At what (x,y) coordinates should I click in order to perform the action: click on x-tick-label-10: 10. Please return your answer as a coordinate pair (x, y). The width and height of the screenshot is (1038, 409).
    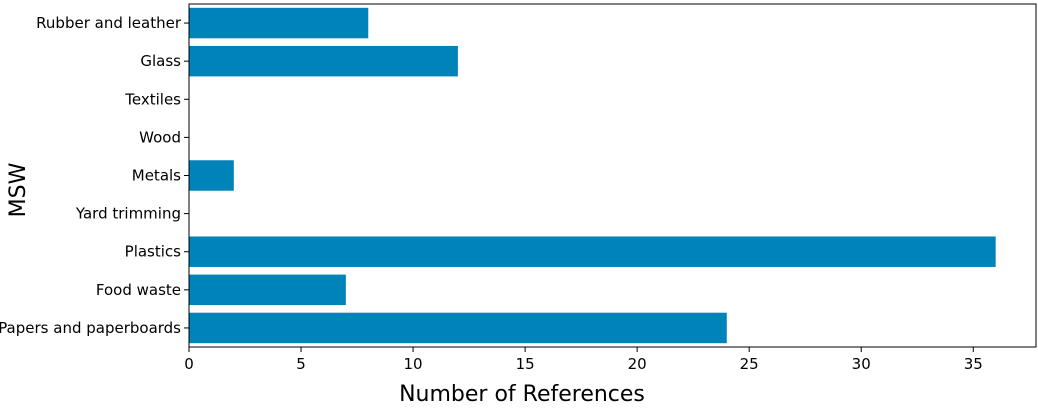
    Looking at the image, I should click on (413, 364).